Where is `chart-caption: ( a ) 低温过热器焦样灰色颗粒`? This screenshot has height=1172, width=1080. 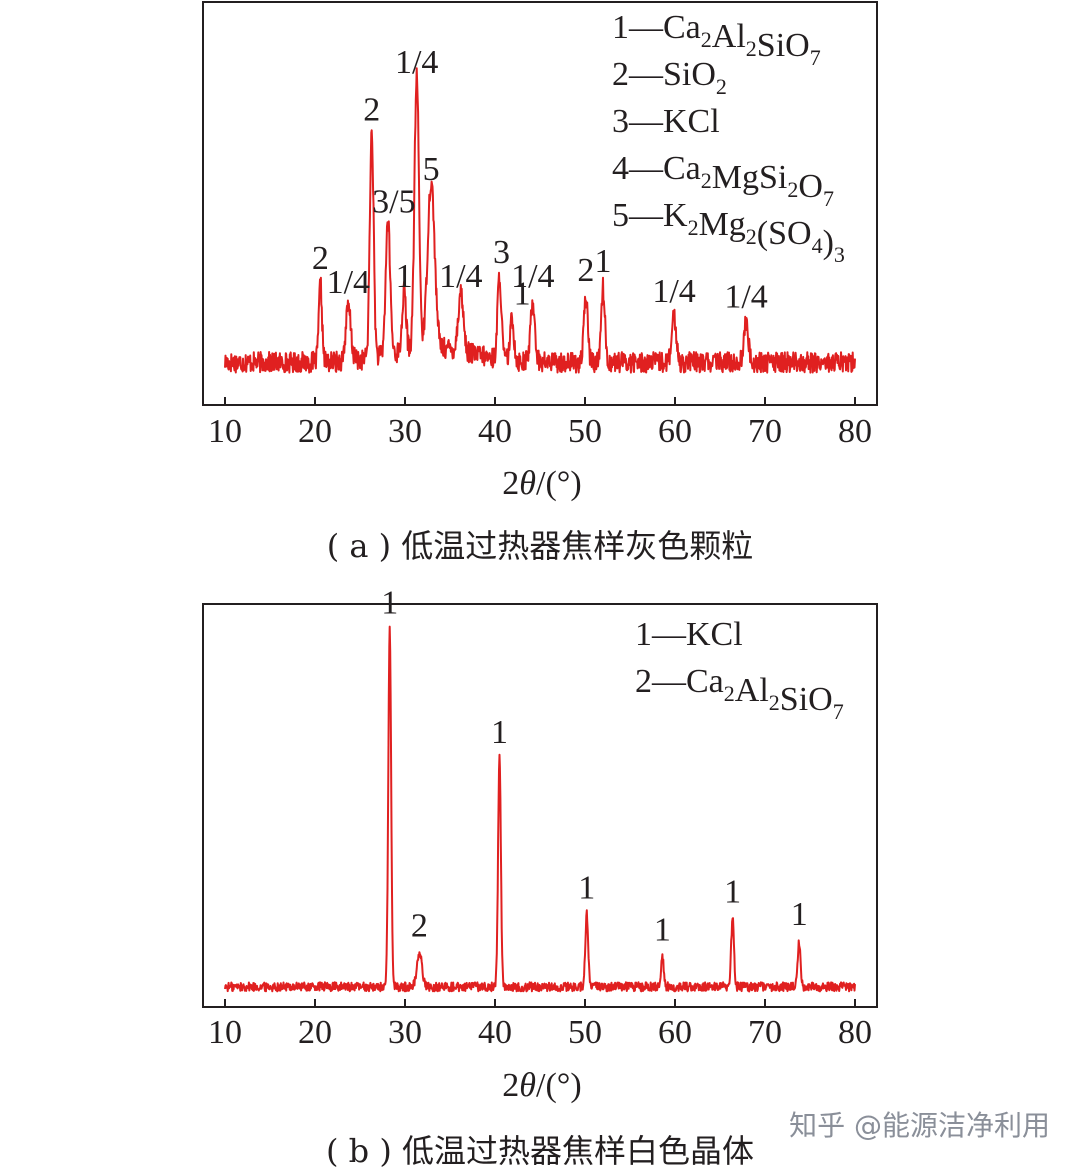 chart-caption: ( a ) 低温过热器焦样灰色颗粒 is located at coordinates (540, 546).